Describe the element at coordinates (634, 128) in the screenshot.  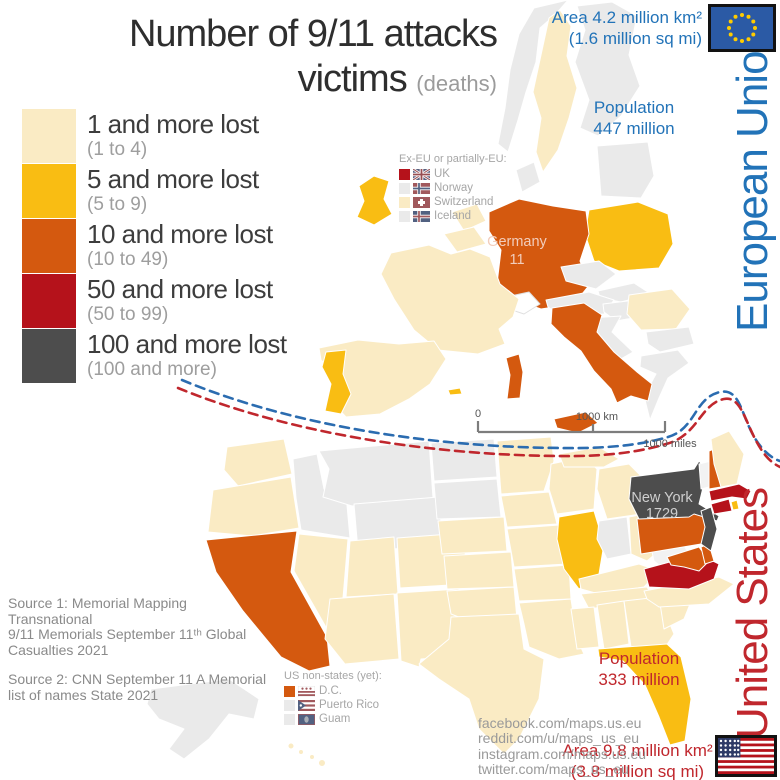
I see `eu-population-value: 447 million` at that location.